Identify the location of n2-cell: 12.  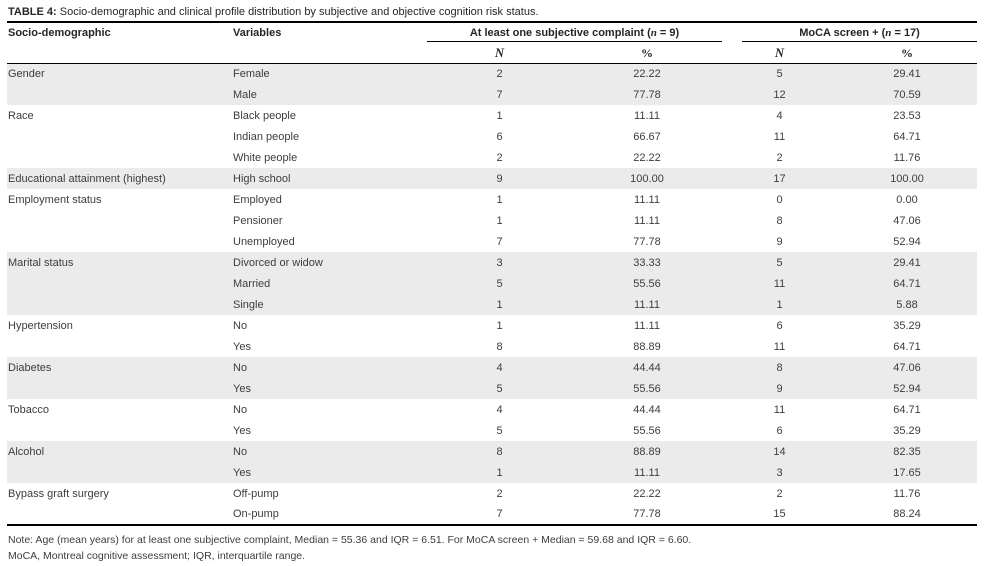
(779, 94).